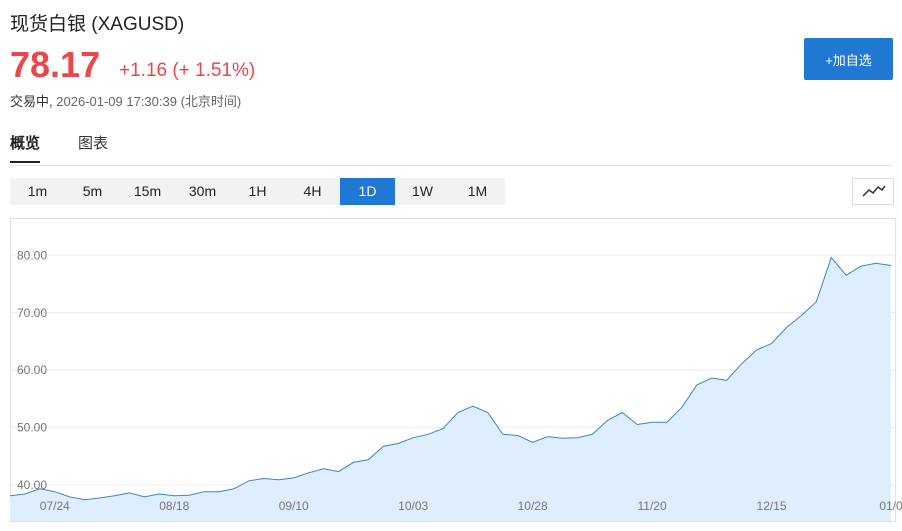 This screenshot has height=531, width=902. I want to click on tab: 图表, so click(93, 143).